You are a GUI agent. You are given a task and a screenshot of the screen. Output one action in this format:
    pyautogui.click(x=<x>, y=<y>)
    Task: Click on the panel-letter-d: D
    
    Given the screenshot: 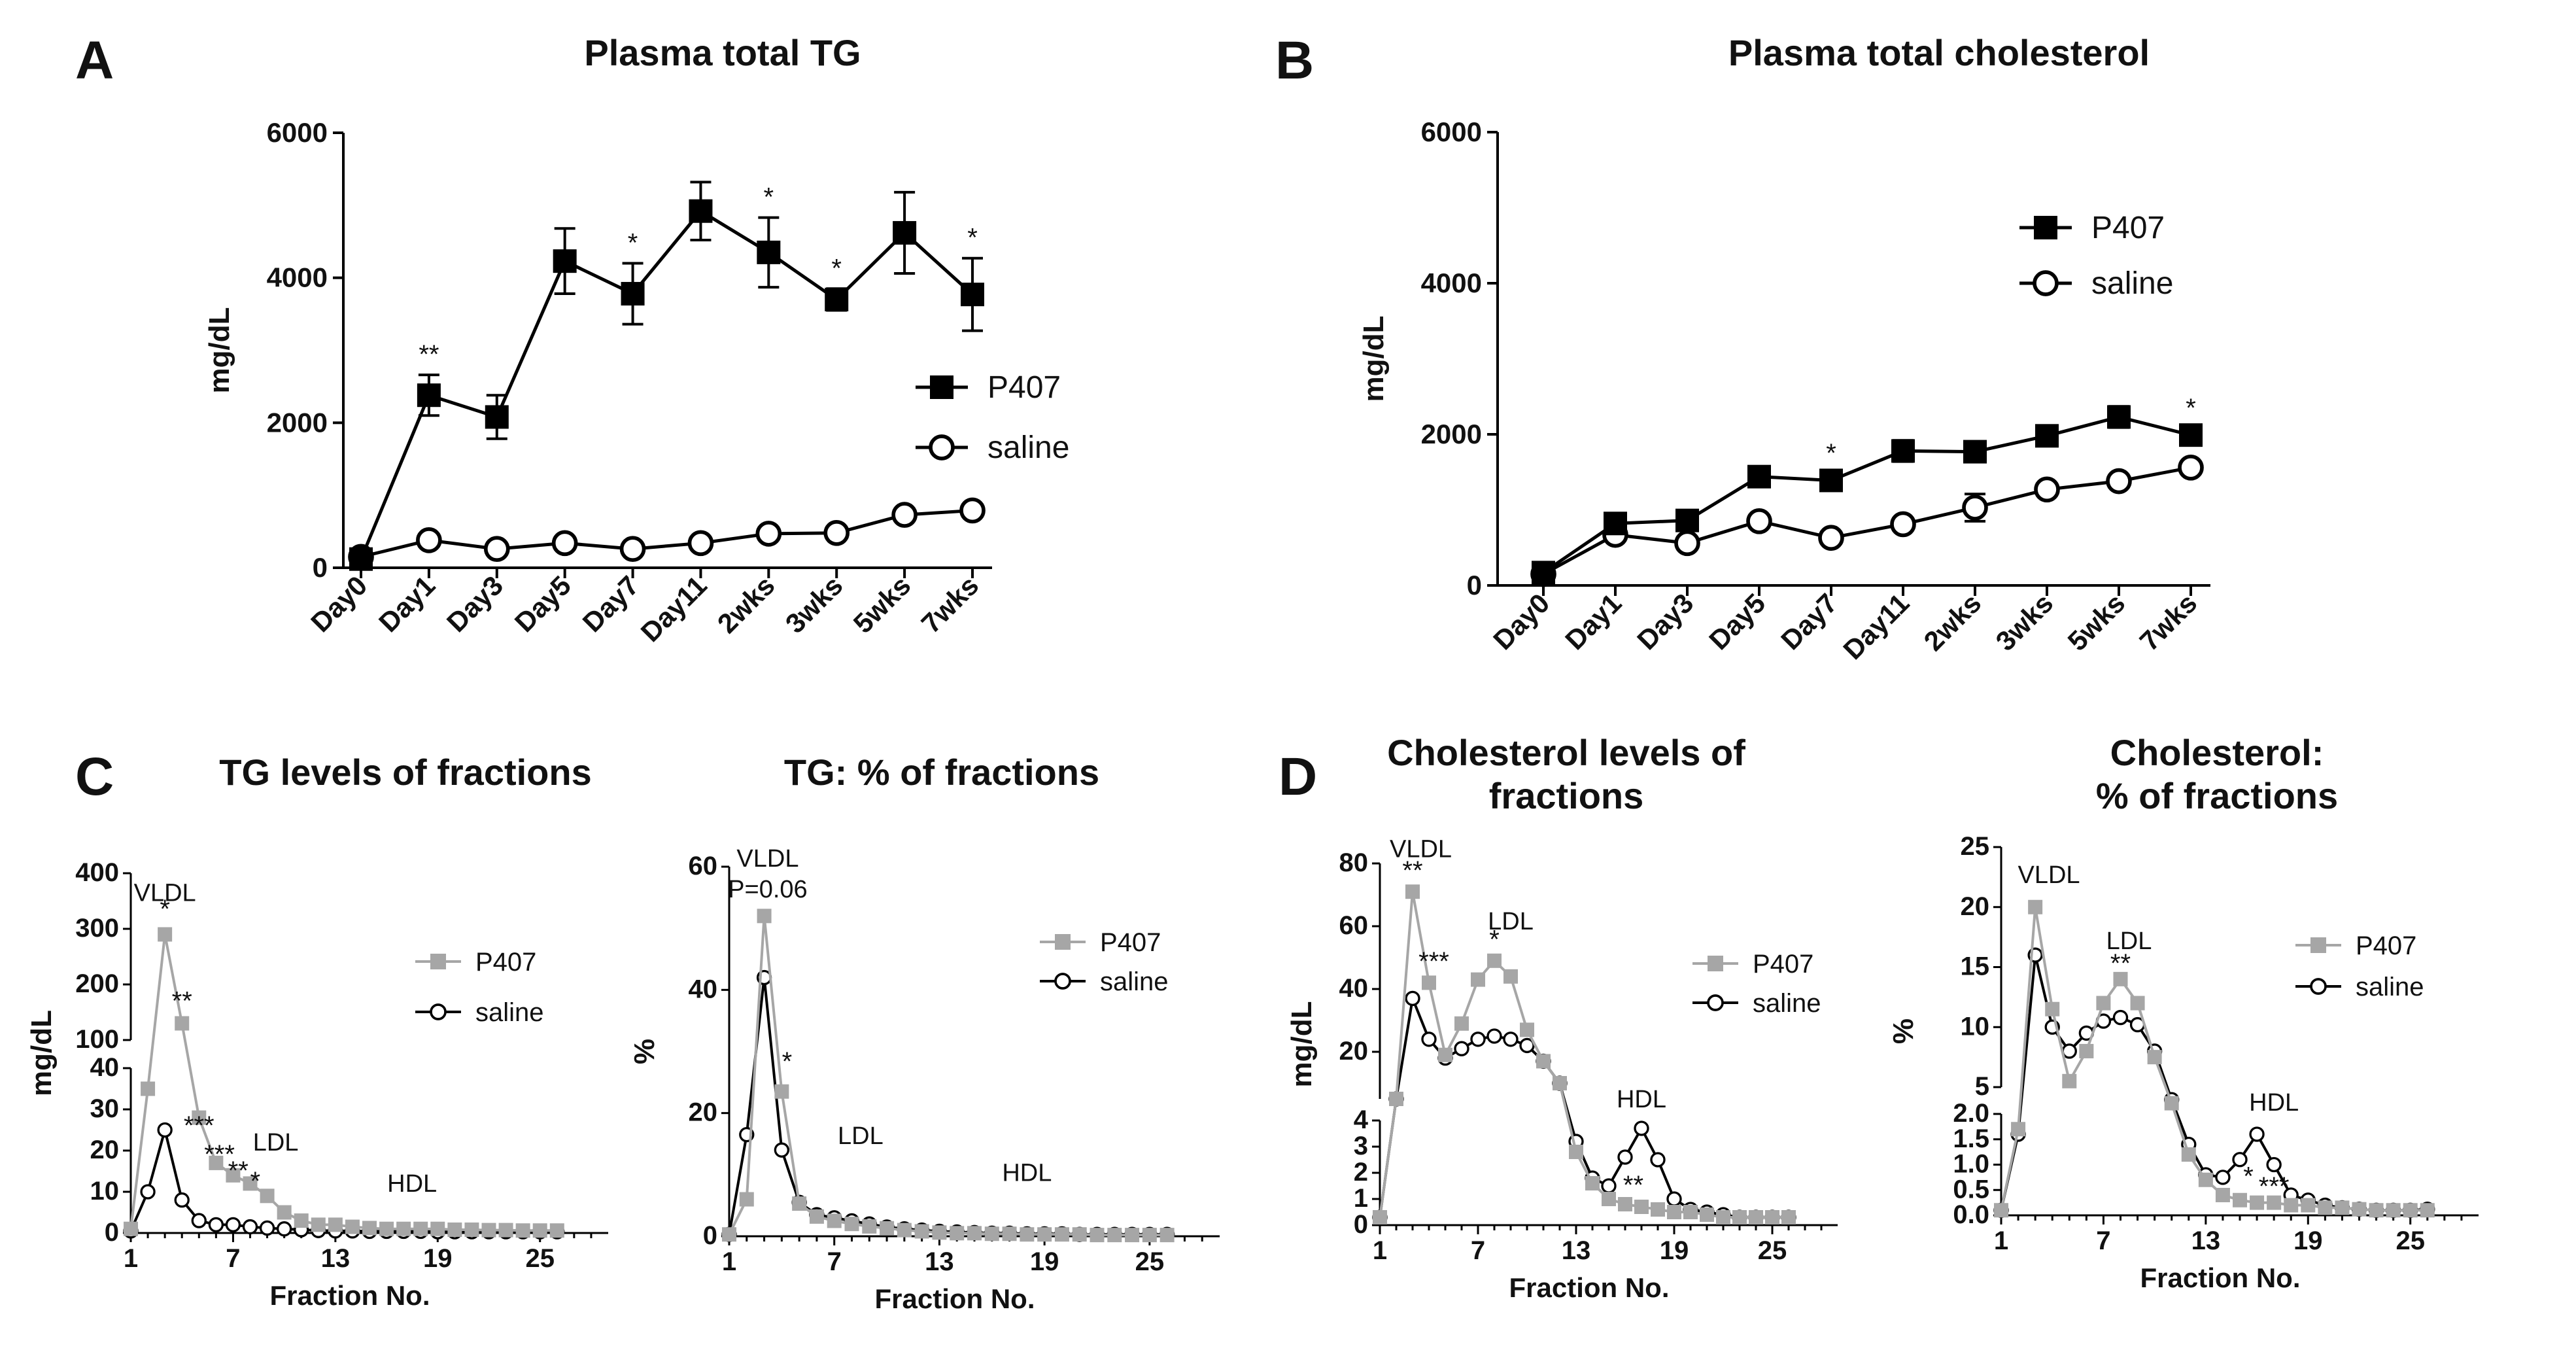 What is the action you would take?
    pyautogui.click(x=1298, y=777)
    